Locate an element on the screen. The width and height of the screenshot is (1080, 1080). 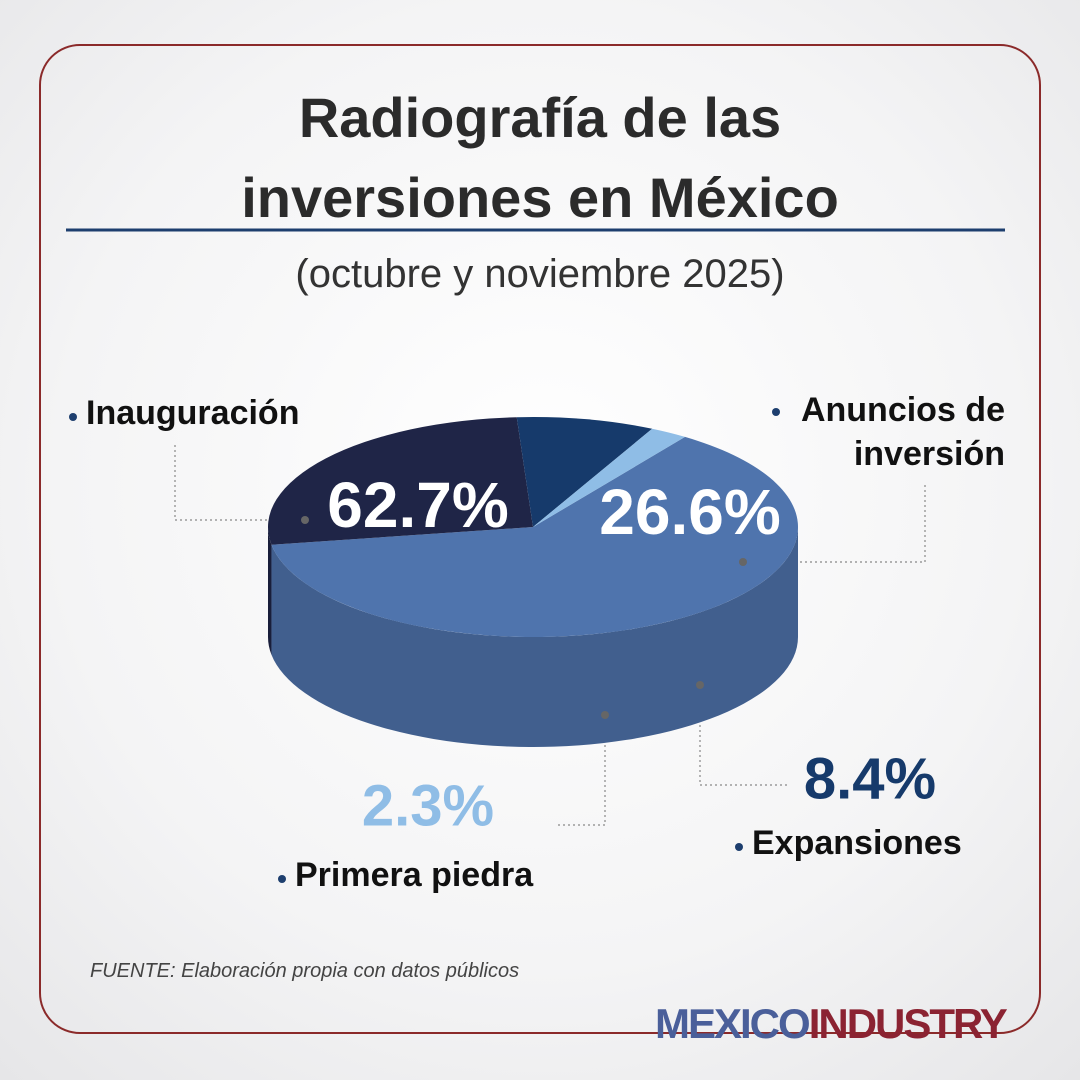
value-label: 8.4% is located at coordinates (870, 778).